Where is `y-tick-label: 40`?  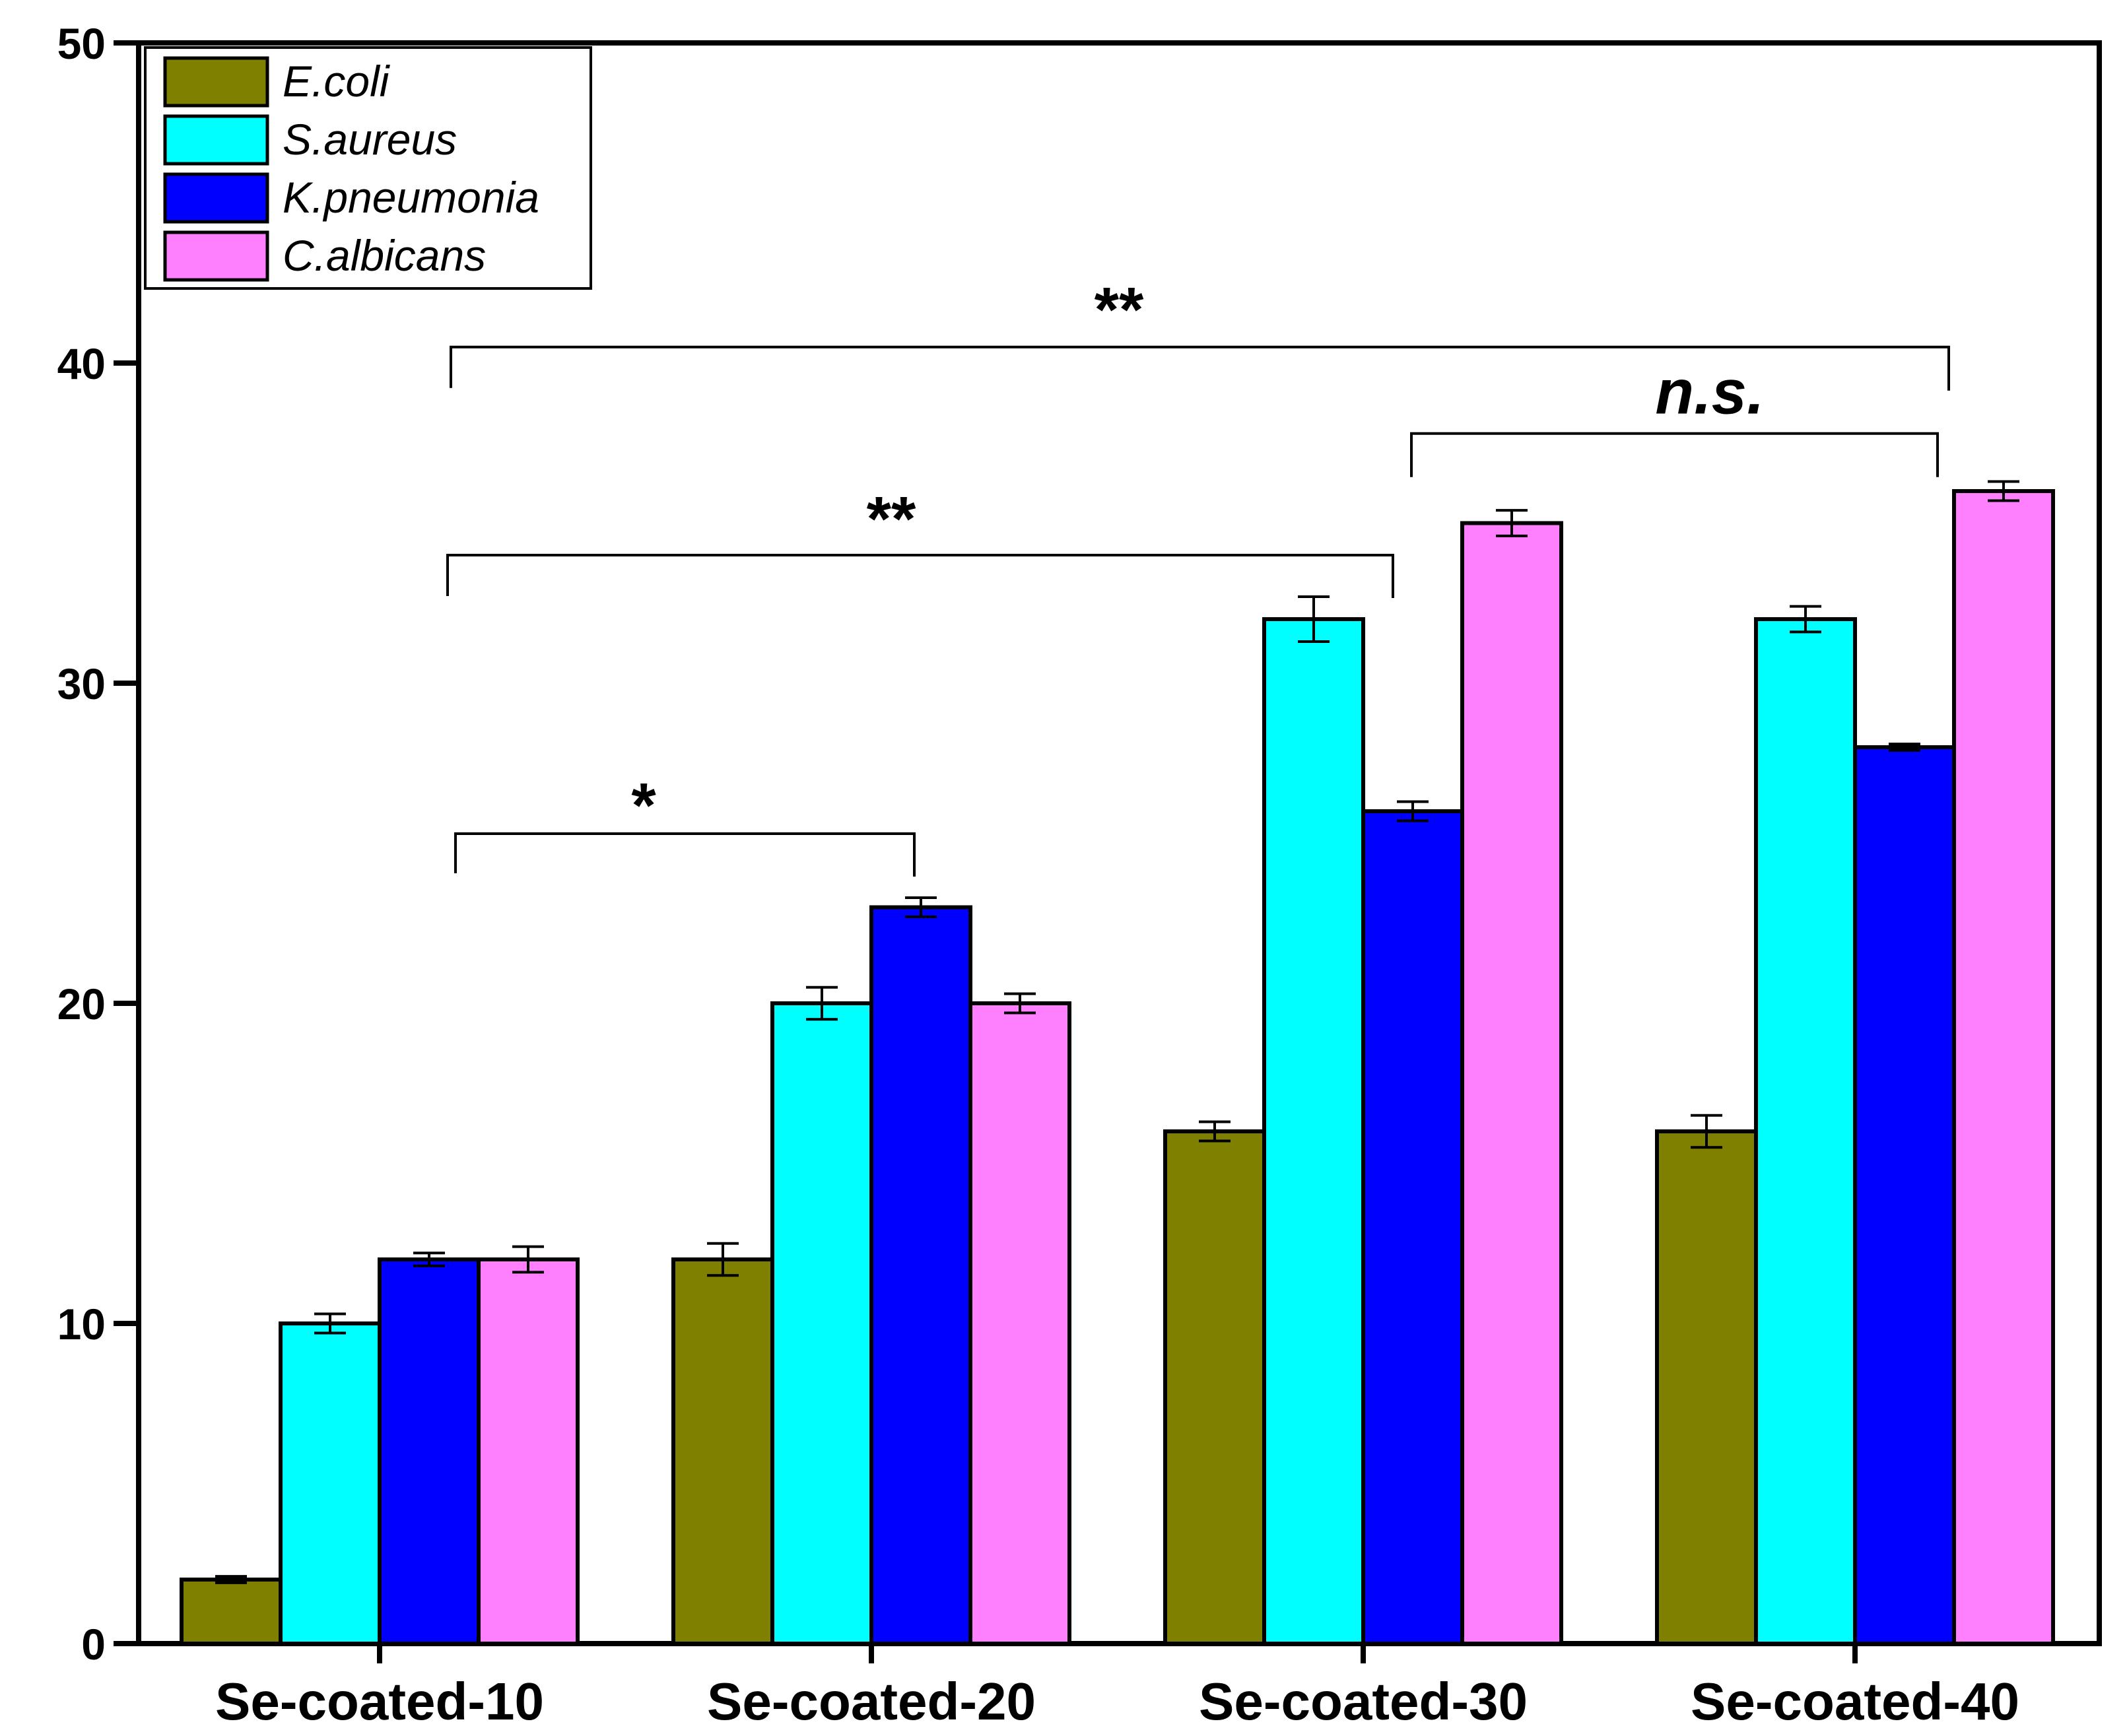 y-tick-label: 40 is located at coordinates (82, 363).